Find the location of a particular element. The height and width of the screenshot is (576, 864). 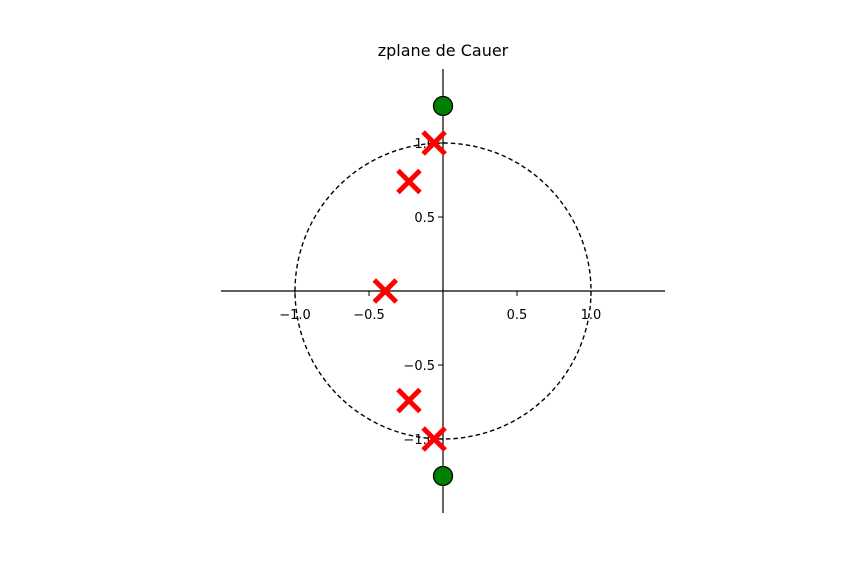

x-tick-label: −1.0 is located at coordinates (295, 315).